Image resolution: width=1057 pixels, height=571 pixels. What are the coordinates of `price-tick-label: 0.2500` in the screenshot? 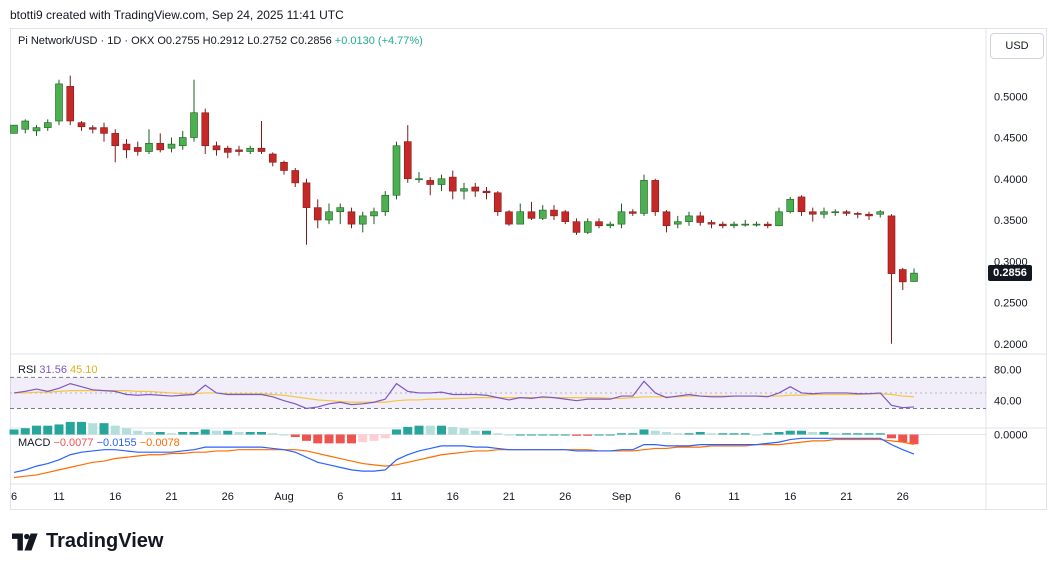 It's located at (1011, 304).